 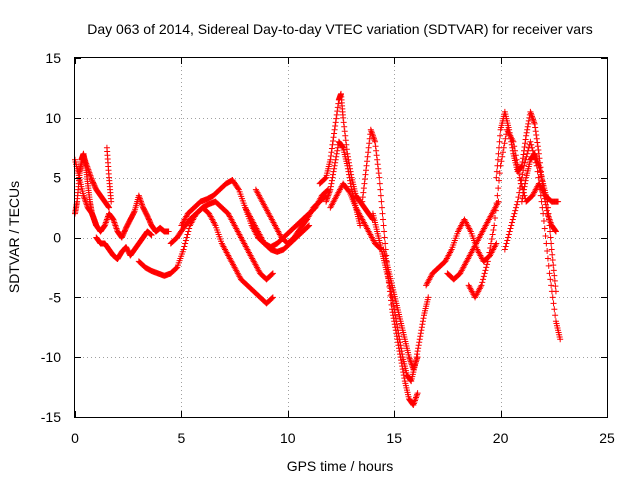 What do you see at coordinates (288, 438) in the screenshot?
I see `x-tick-label: 10` at bounding box center [288, 438].